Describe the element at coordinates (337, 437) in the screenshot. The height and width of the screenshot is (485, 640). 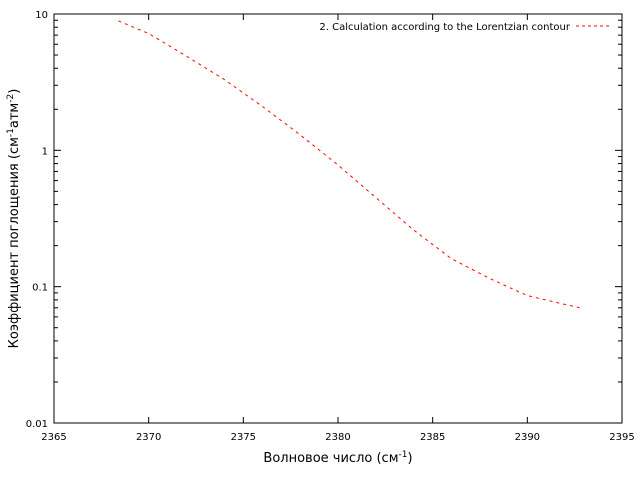
I see `x-tick-label: 2380` at that location.